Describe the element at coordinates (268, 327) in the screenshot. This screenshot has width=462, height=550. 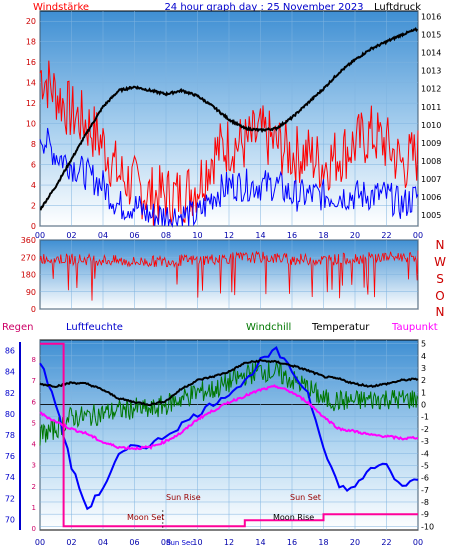
I see `label-windchill: Windchill` at that location.